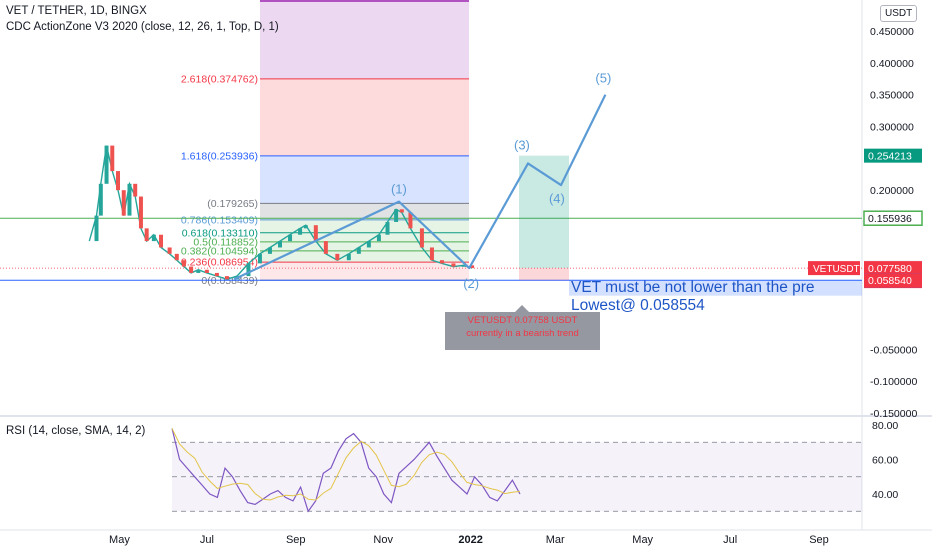  Describe the element at coordinates (219, 79) in the screenshot. I see `fib-level-label: 2.618(0.374762)` at that location.